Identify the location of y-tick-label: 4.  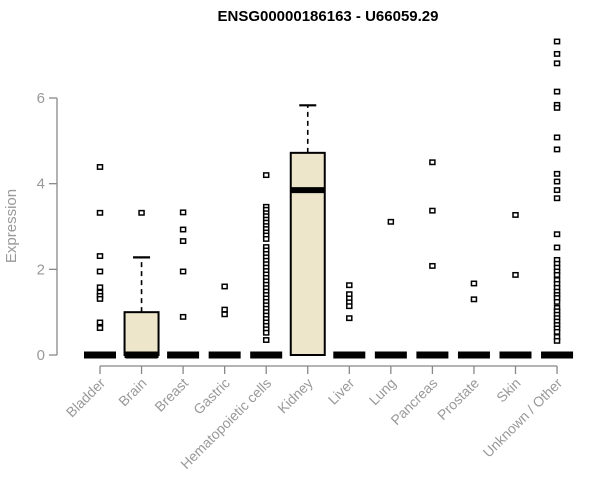
(41, 184).